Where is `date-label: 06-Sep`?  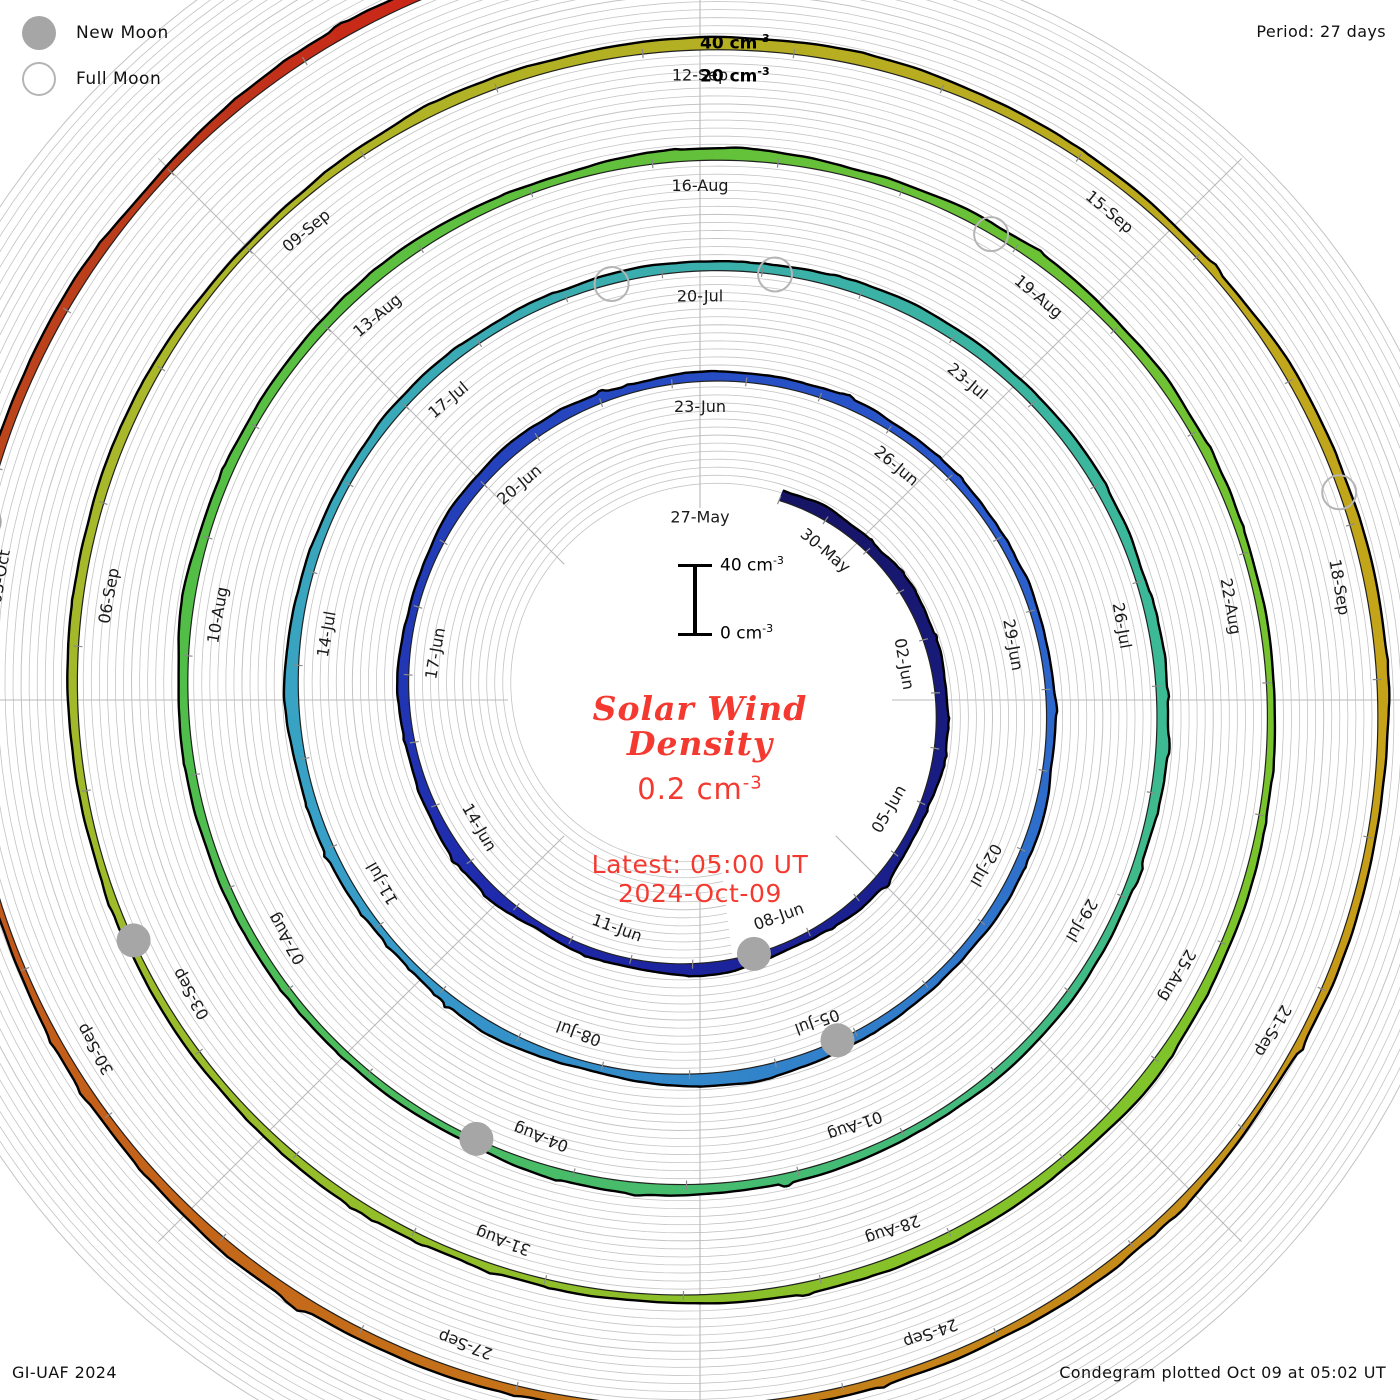
date-label: 06-Sep is located at coordinates (108, 595).